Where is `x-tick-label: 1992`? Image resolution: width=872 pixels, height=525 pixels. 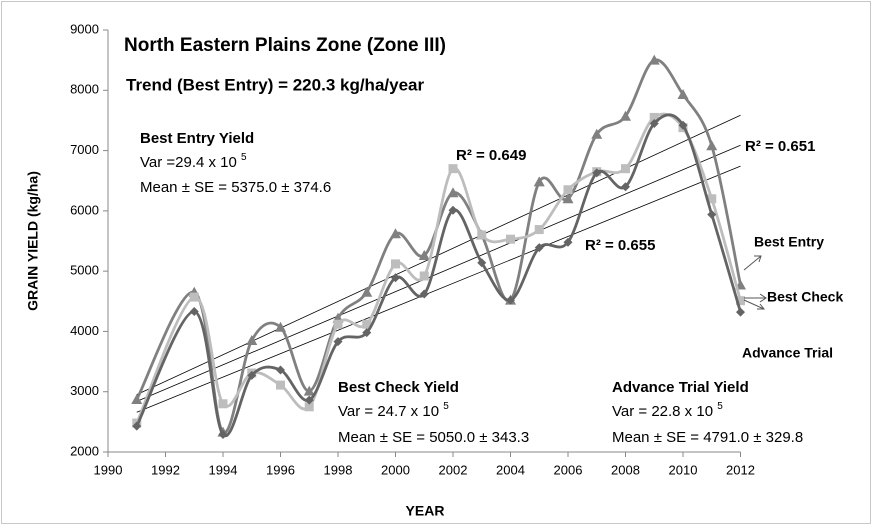 x-tick-label: 1992 is located at coordinates (165, 469).